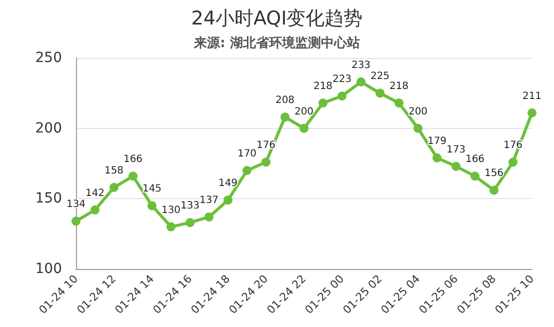  Describe the element at coordinates (228, 184) in the screenshot. I see `data-label: 149` at that location.